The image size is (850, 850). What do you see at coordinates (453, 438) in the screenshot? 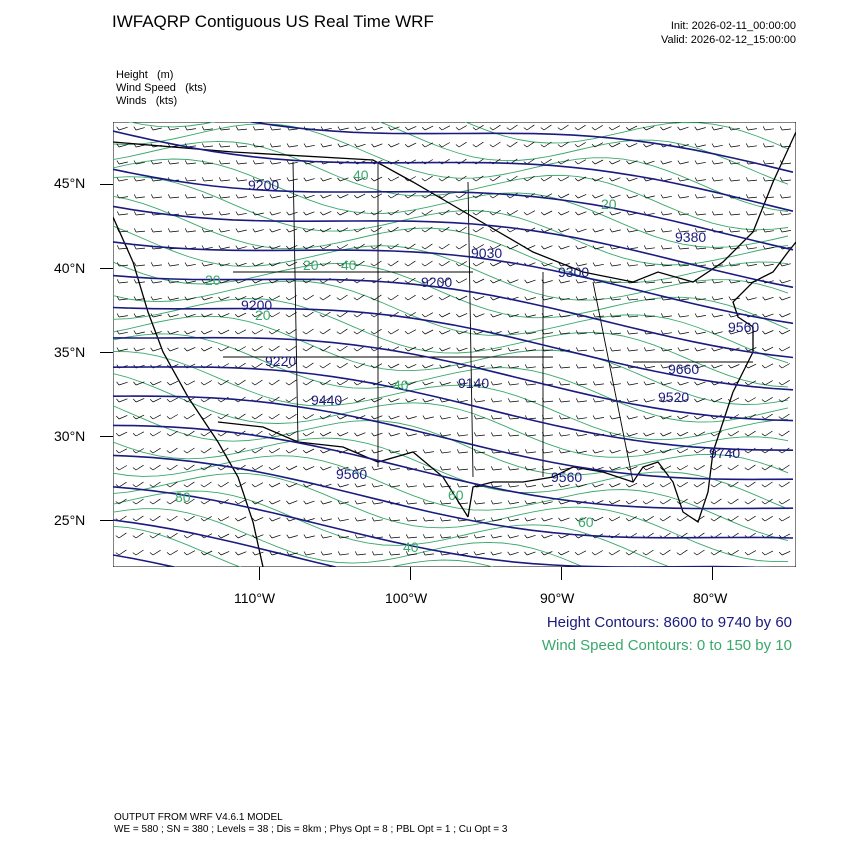
I see `height-contour-line` at bounding box center [453, 438].